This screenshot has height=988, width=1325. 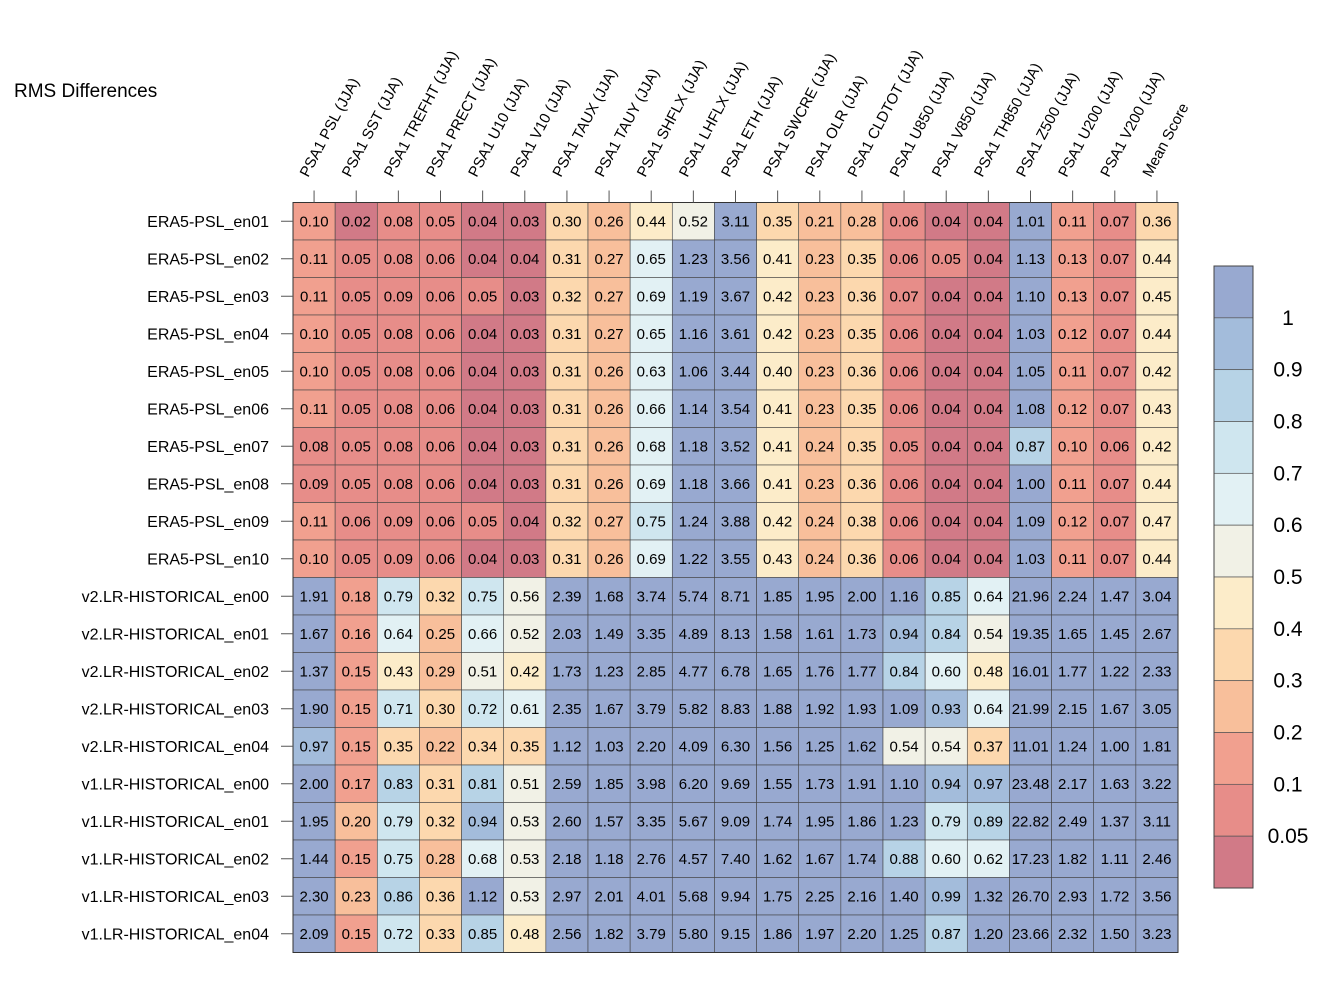 I want to click on colorbar-legend: 1 0.9 0.8 0.7 0.6 0.5 0.4 0.3 0.2 0.1 0.05, so click(x=1260, y=577).